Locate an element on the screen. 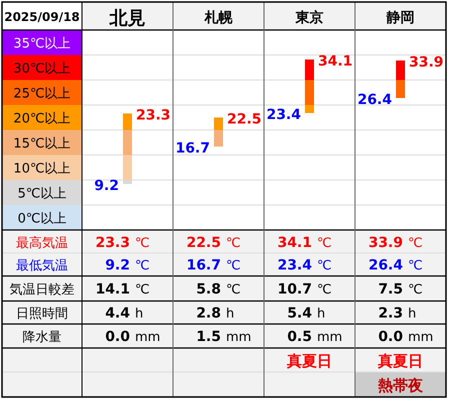 Image resolution: width=450 pixels, height=401 pixels. text: 16.7 is located at coordinates (203, 266).